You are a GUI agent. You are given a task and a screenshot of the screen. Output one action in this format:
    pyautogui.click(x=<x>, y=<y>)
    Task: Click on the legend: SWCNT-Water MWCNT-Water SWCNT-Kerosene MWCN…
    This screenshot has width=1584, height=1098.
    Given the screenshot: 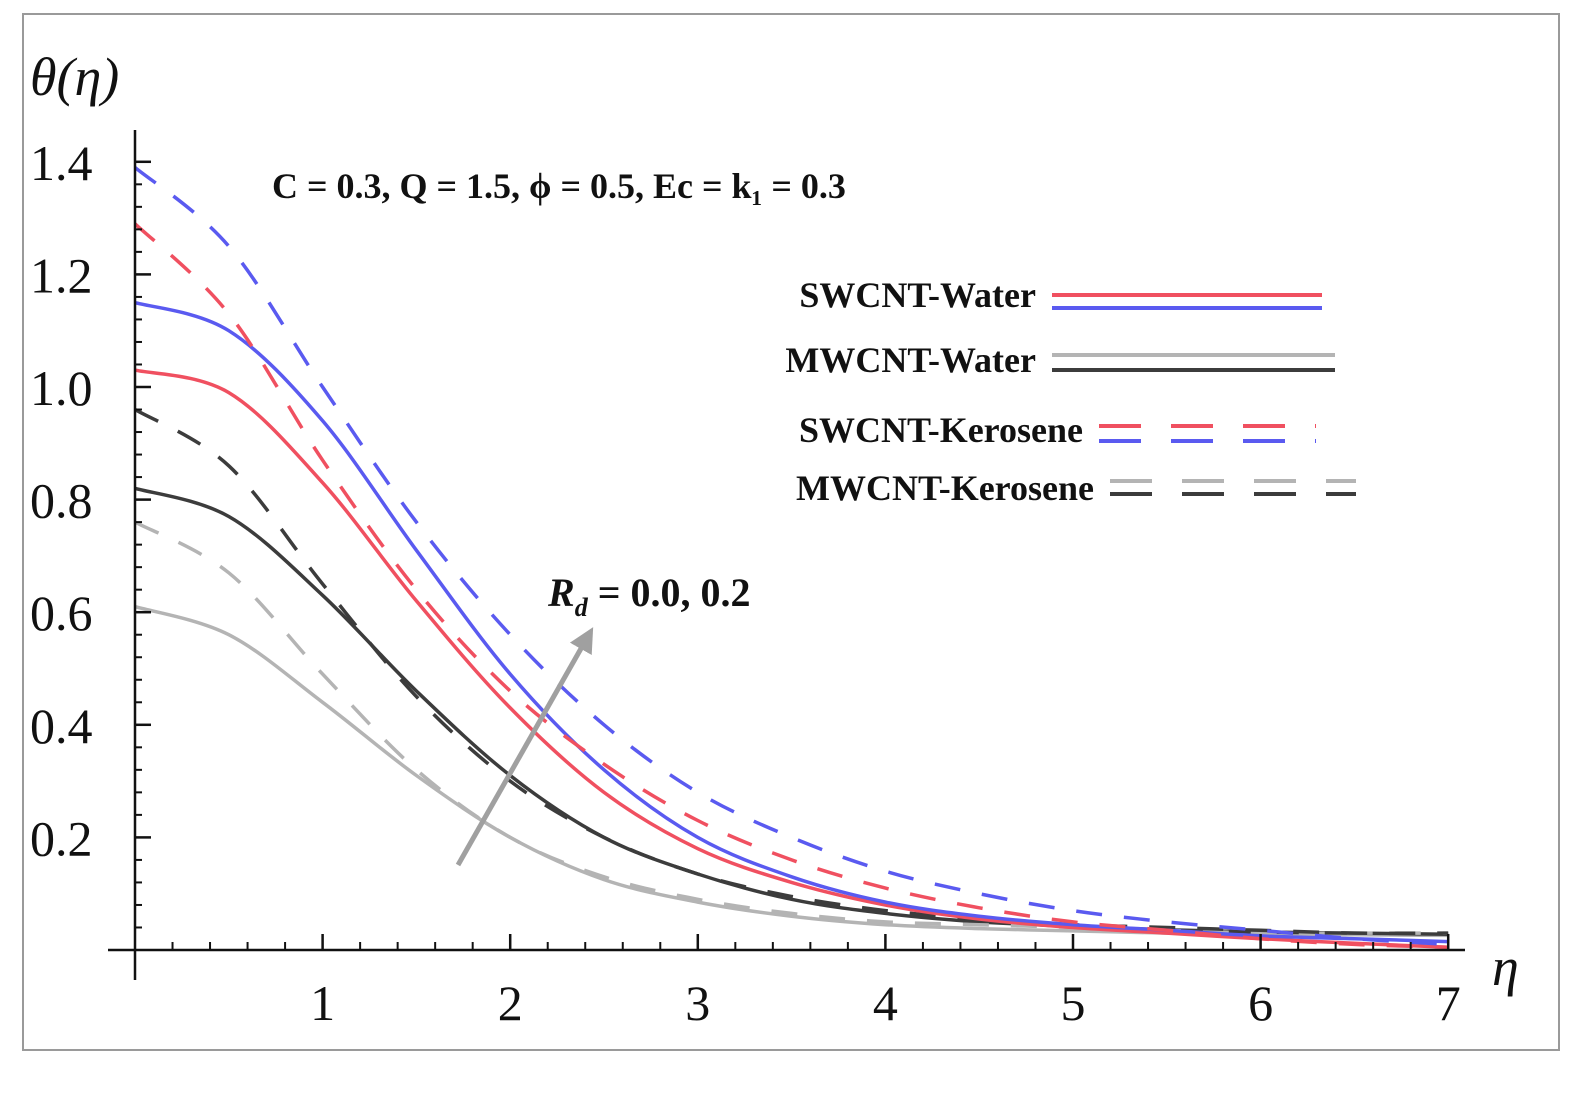 What is the action you would take?
    pyautogui.click(x=1070, y=391)
    